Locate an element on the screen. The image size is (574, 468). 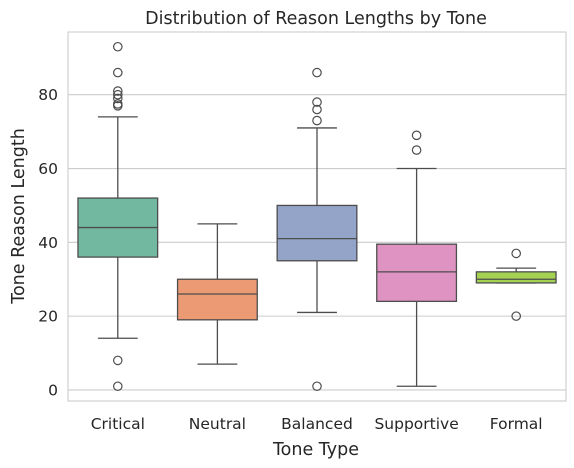
x-axis-label: Tone Type is located at coordinates (315, 450).